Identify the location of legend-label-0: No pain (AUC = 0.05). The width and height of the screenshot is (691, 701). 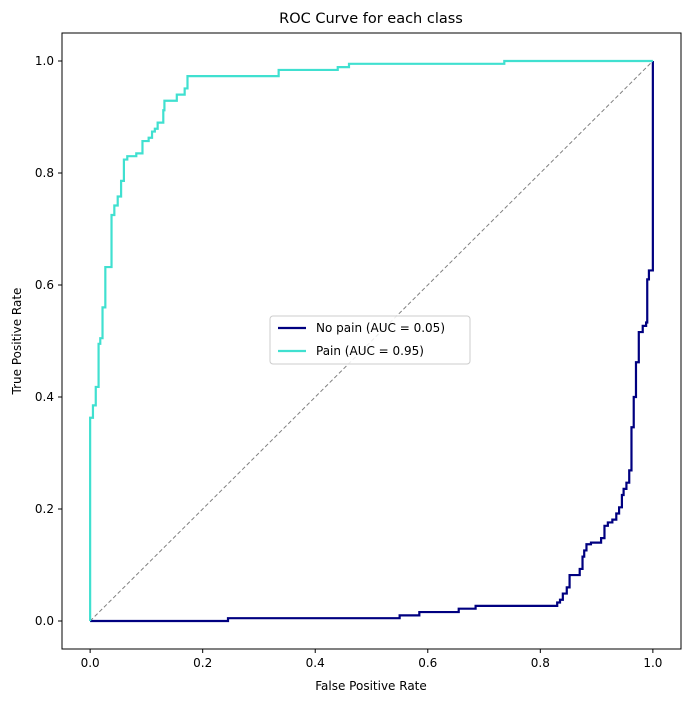
(380, 328).